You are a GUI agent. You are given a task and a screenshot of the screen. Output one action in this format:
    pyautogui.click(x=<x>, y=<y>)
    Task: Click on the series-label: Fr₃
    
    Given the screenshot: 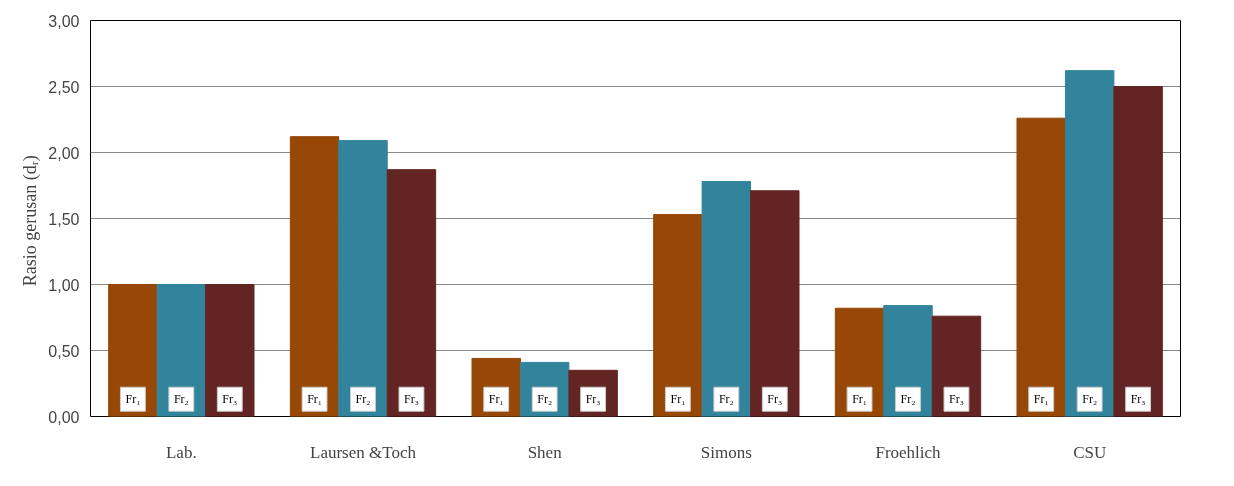 What is the action you would take?
    pyautogui.click(x=230, y=399)
    